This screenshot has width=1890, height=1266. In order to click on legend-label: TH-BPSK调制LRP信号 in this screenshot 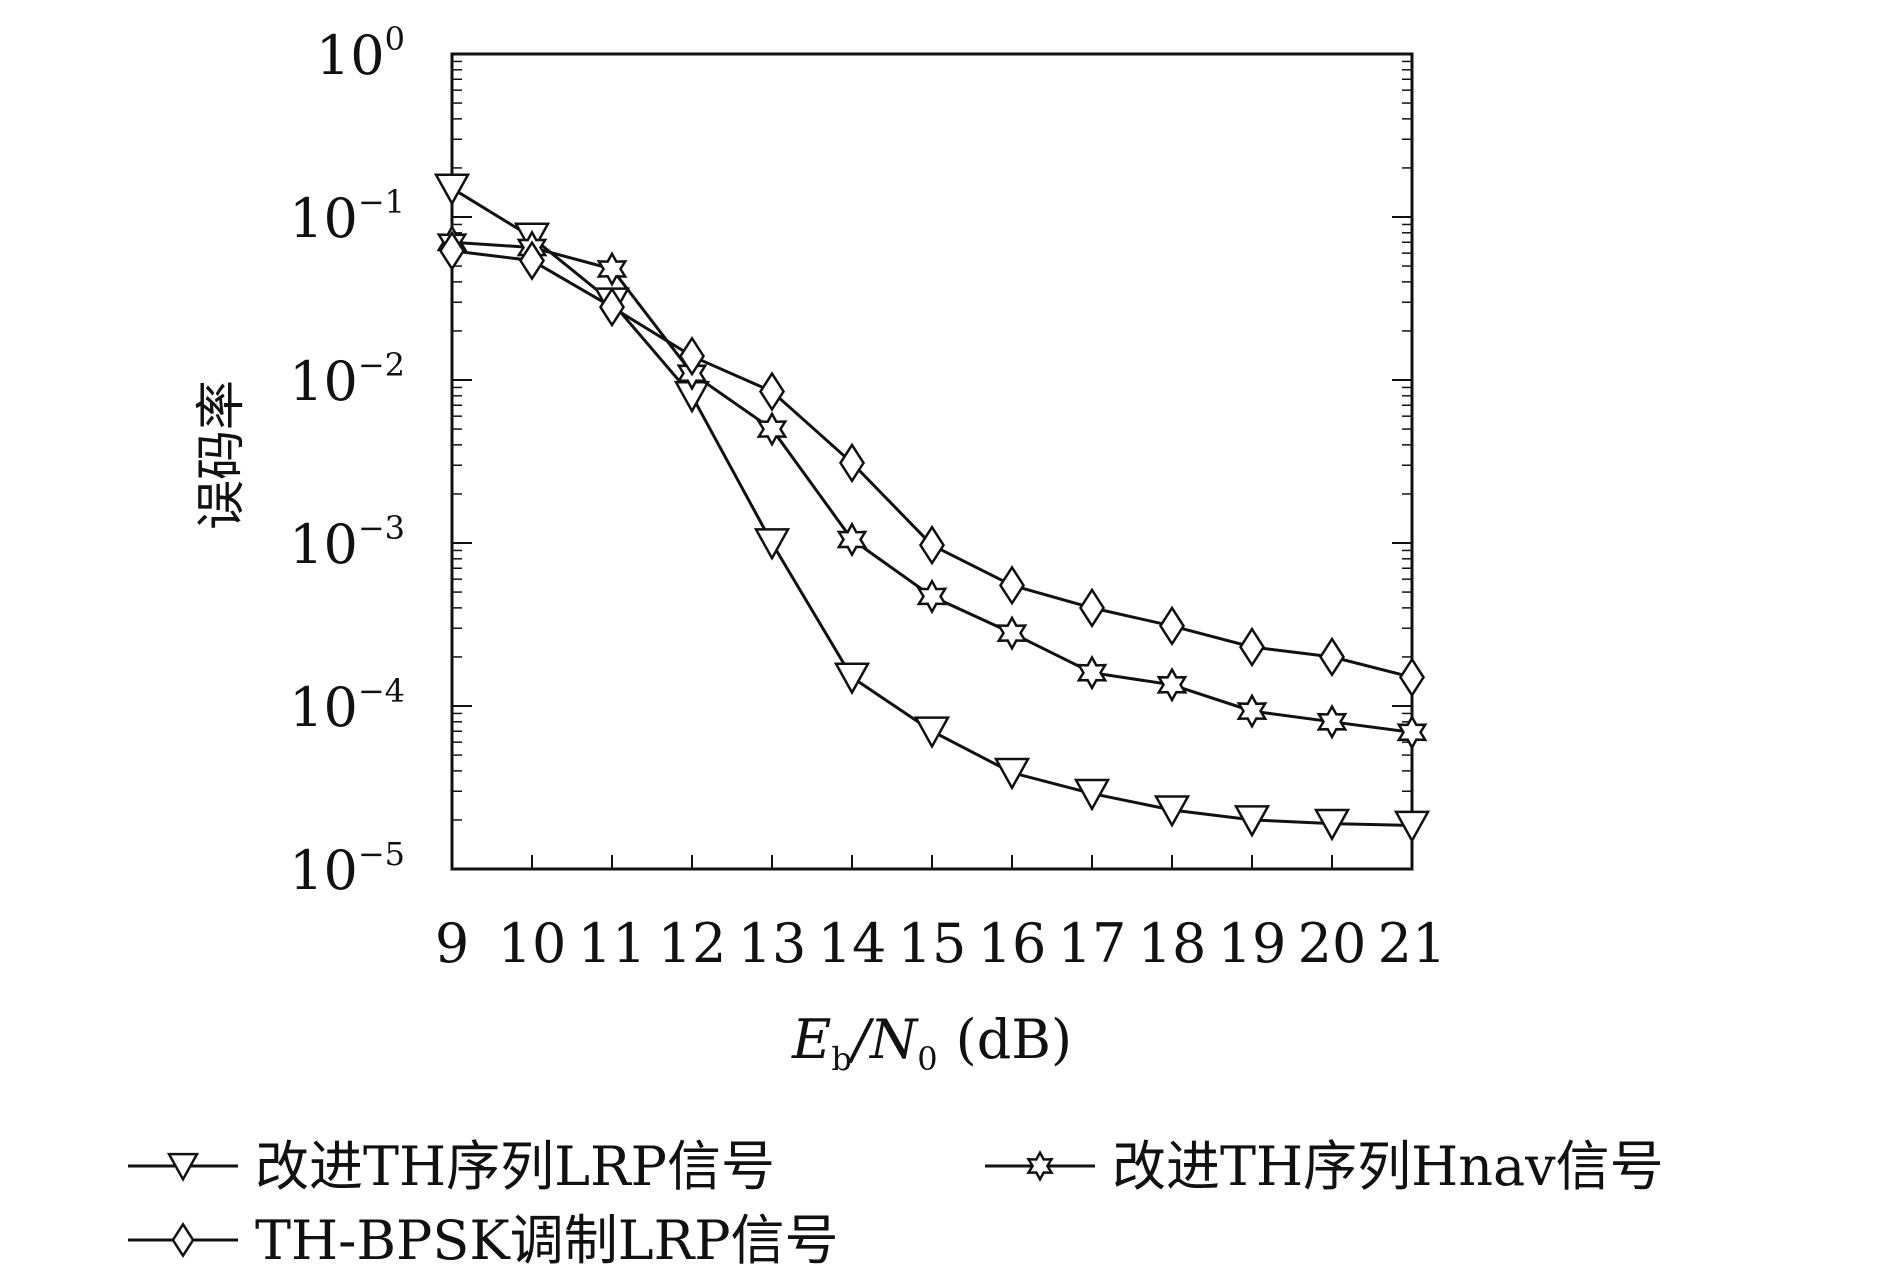, I will do `click(547, 1237)`.